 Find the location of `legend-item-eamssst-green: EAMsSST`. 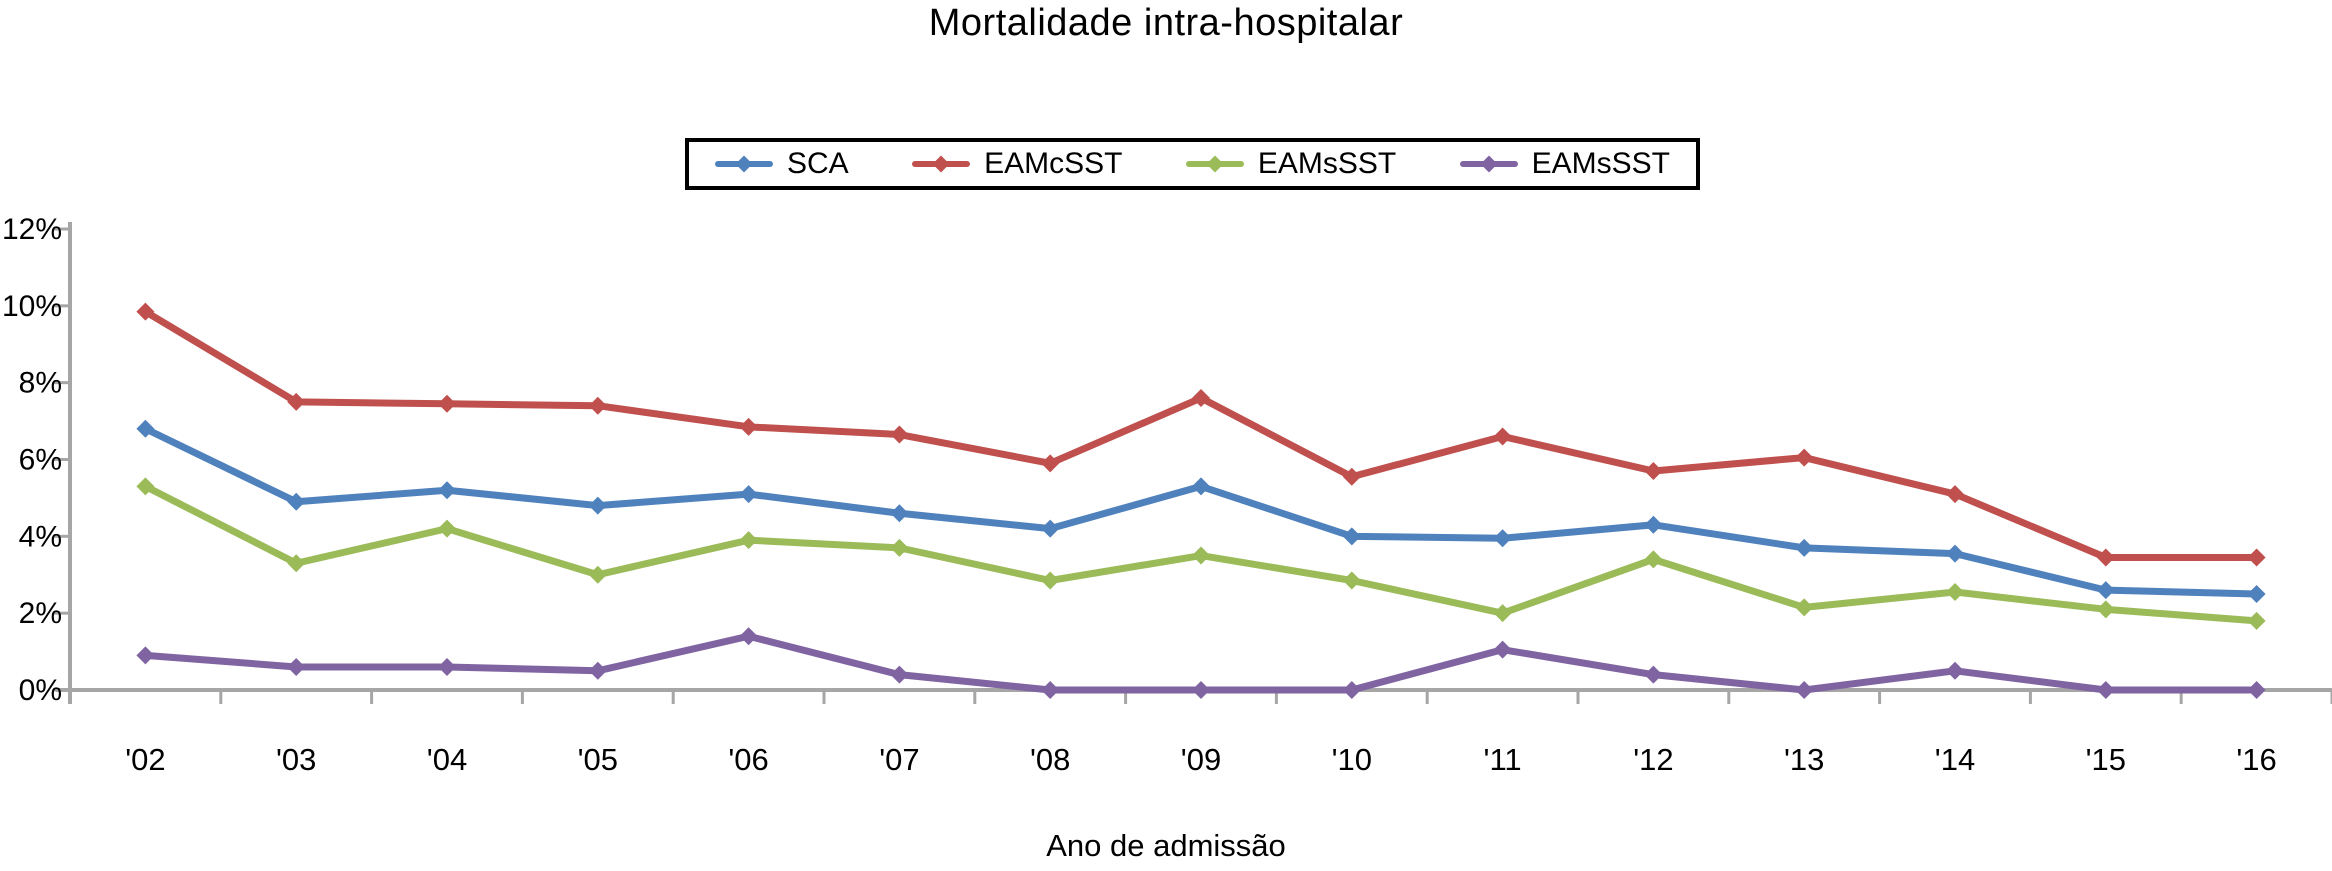

legend-item-eamssst-green: EAMsSST is located at coordinates (1291, 164).